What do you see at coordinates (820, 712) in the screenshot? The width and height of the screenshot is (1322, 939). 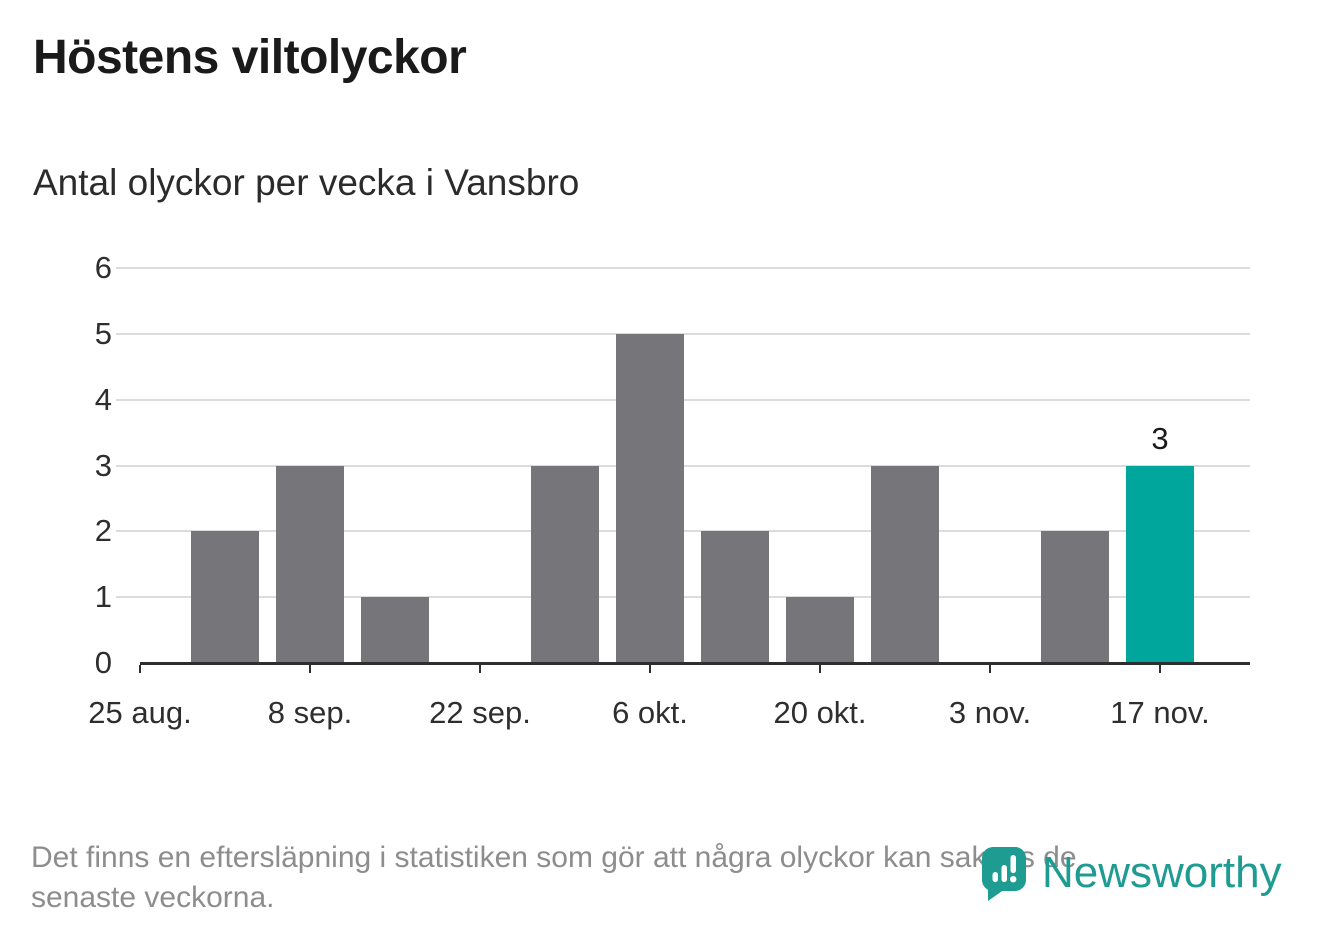 I see `x-axis-tick-label: 20 okt.` at bounding box center [820, 712].